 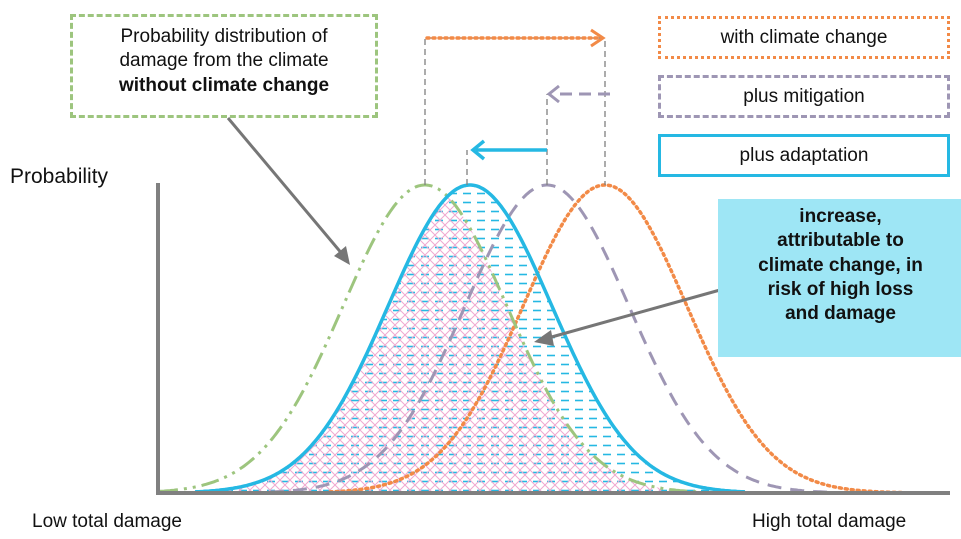 What do you see at coordinates (840, 216) in the screenshot?
I see `increase-callout-line1: increase,` at bounding box center [840, 216].